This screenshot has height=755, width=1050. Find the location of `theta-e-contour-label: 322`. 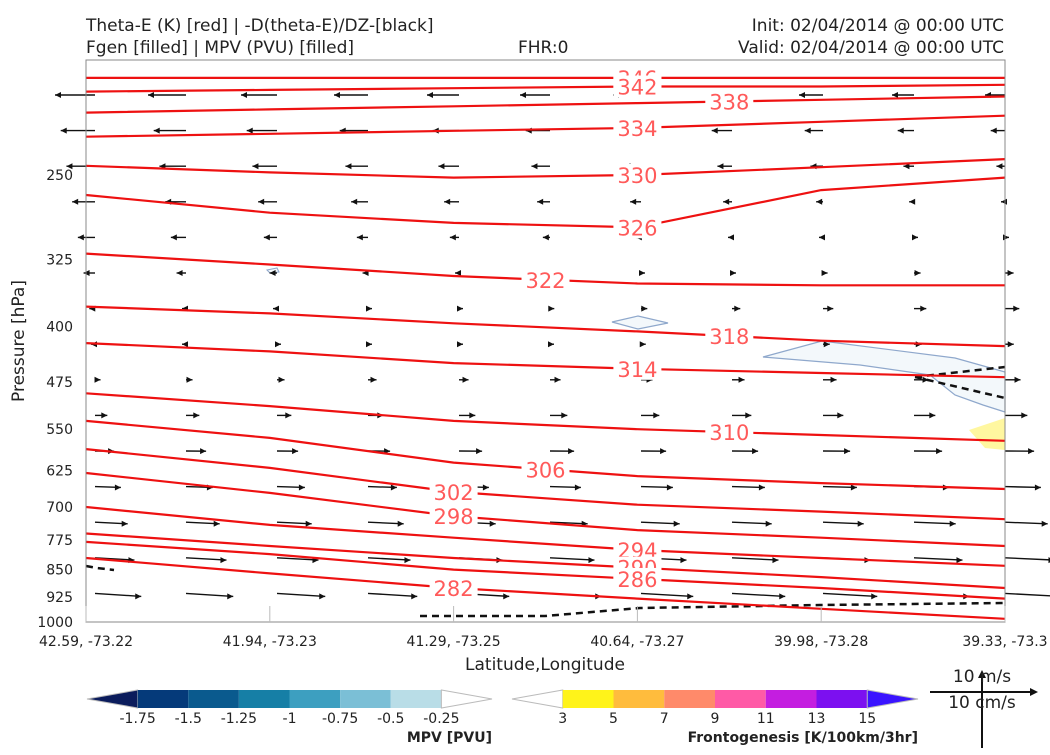

theta-e-contour-label: 322 is located at coordinates (545, 281).